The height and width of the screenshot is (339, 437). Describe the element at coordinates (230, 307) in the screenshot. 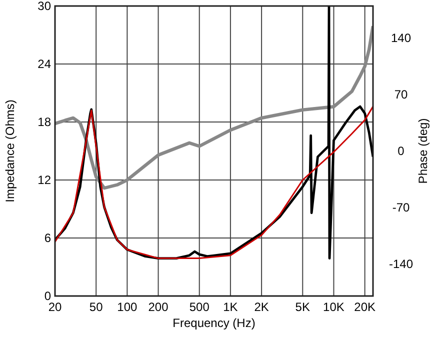

I see `x-tick-label: 1K` at that location.